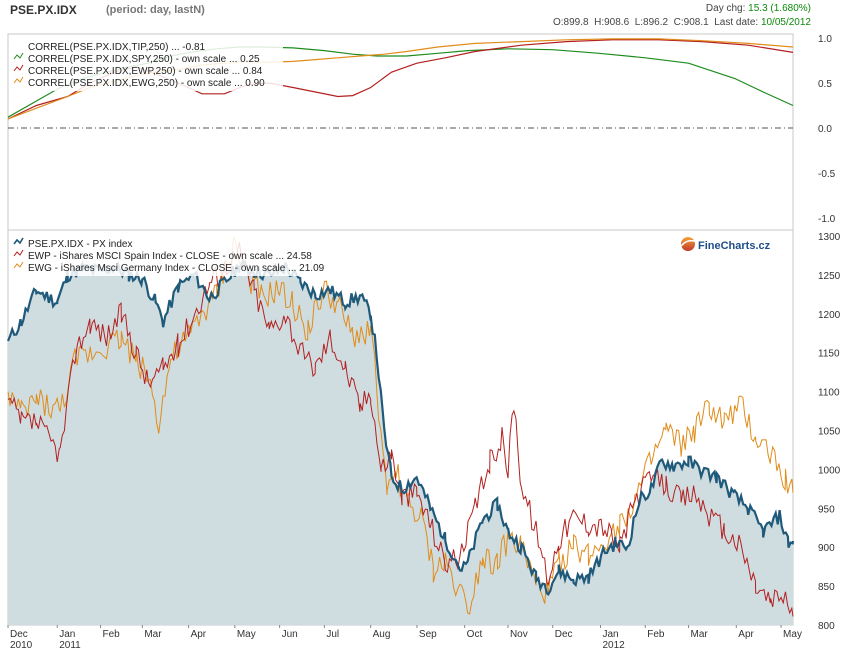 Image resolution: width=850 pixels, height=655 pixels. I want to click on x-tick-label: Nov, so click(519, 634).